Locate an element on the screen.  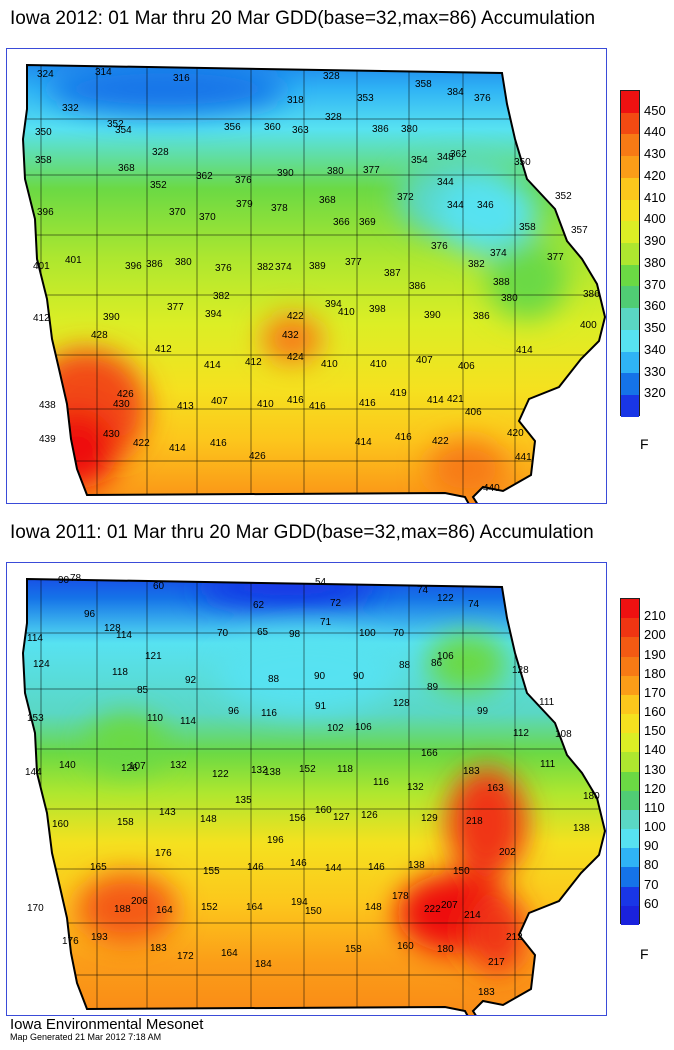
station-gdd-value: 140 is located at coordinates (67, 765).